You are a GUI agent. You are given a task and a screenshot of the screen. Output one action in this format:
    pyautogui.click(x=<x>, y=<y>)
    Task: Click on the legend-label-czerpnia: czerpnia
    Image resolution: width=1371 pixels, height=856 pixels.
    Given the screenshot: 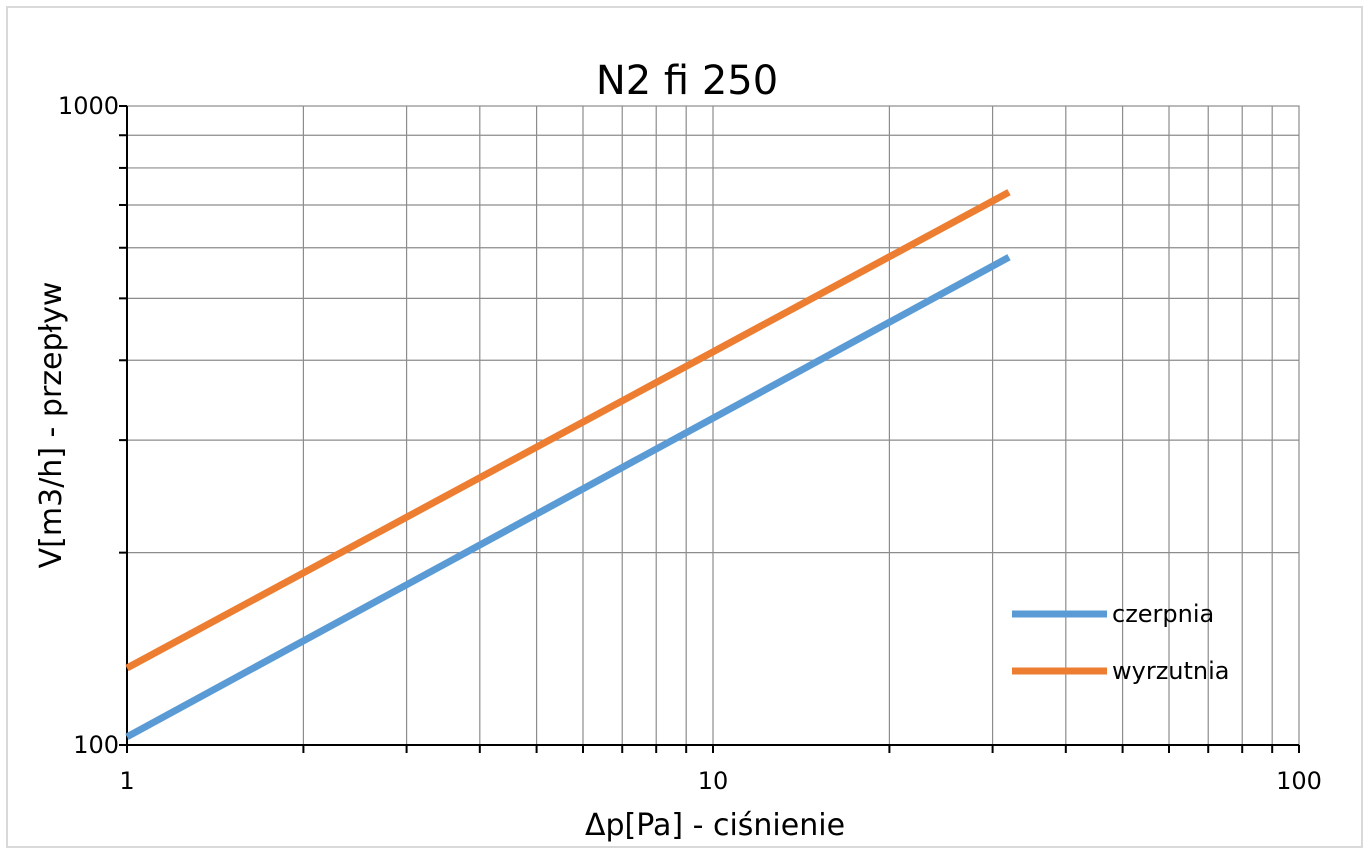 What is the action you would take?
    pyautogui.click(x=1163, y=614)
    